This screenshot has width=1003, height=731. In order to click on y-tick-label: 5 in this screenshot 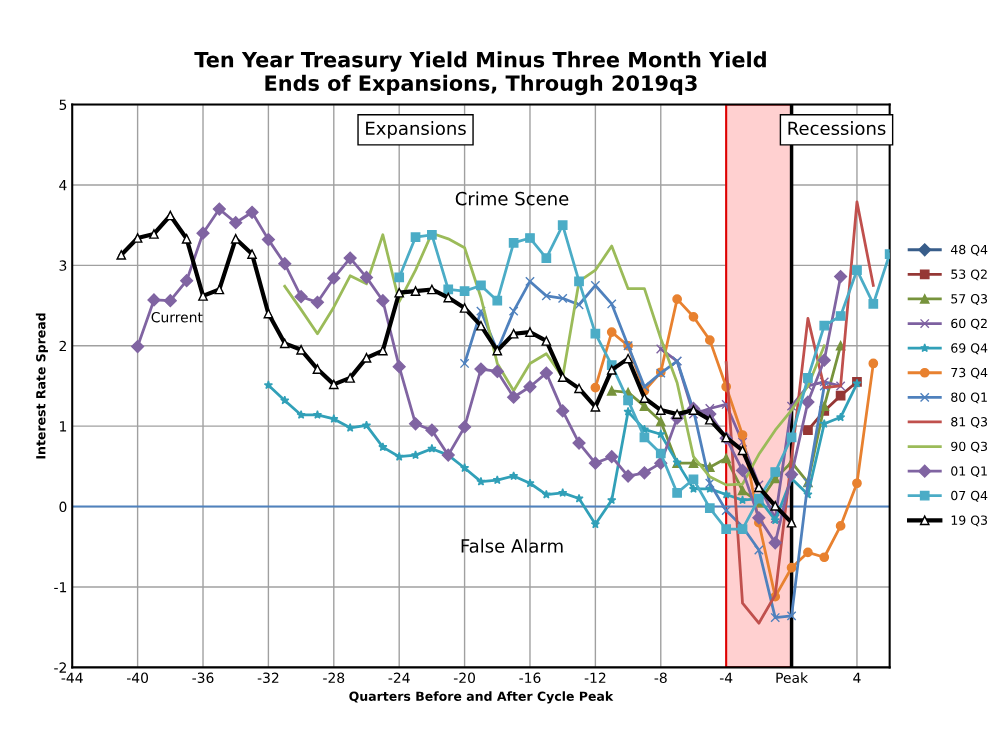, I will do `click(63, 105)`.